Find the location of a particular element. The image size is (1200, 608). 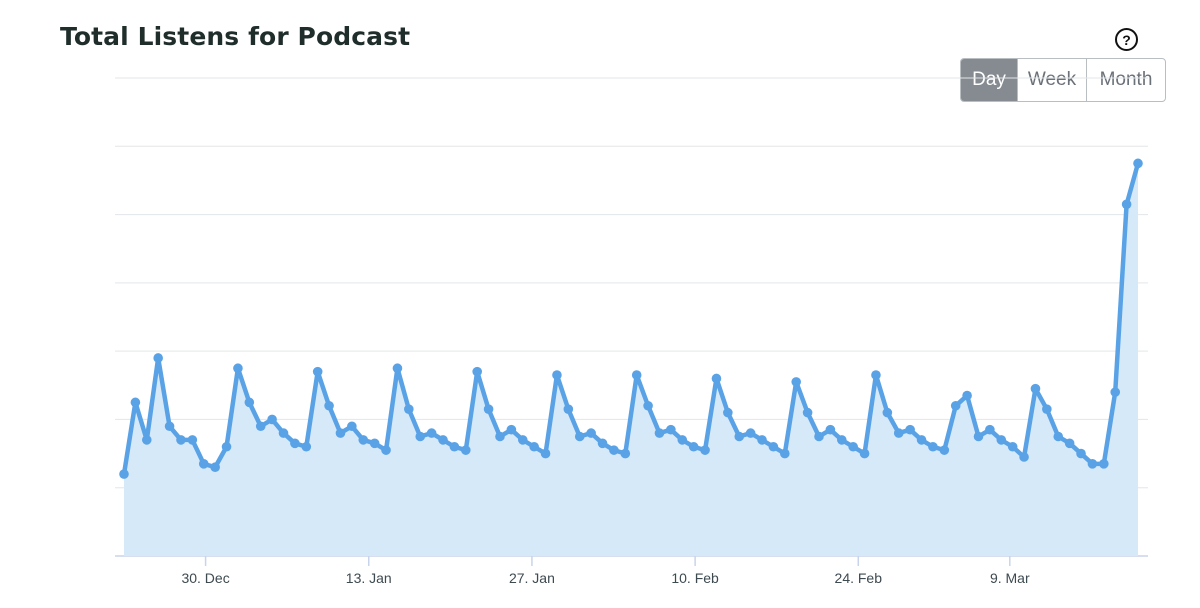

x-tick-label: 24. Feb is located at coordinates (859, 578).